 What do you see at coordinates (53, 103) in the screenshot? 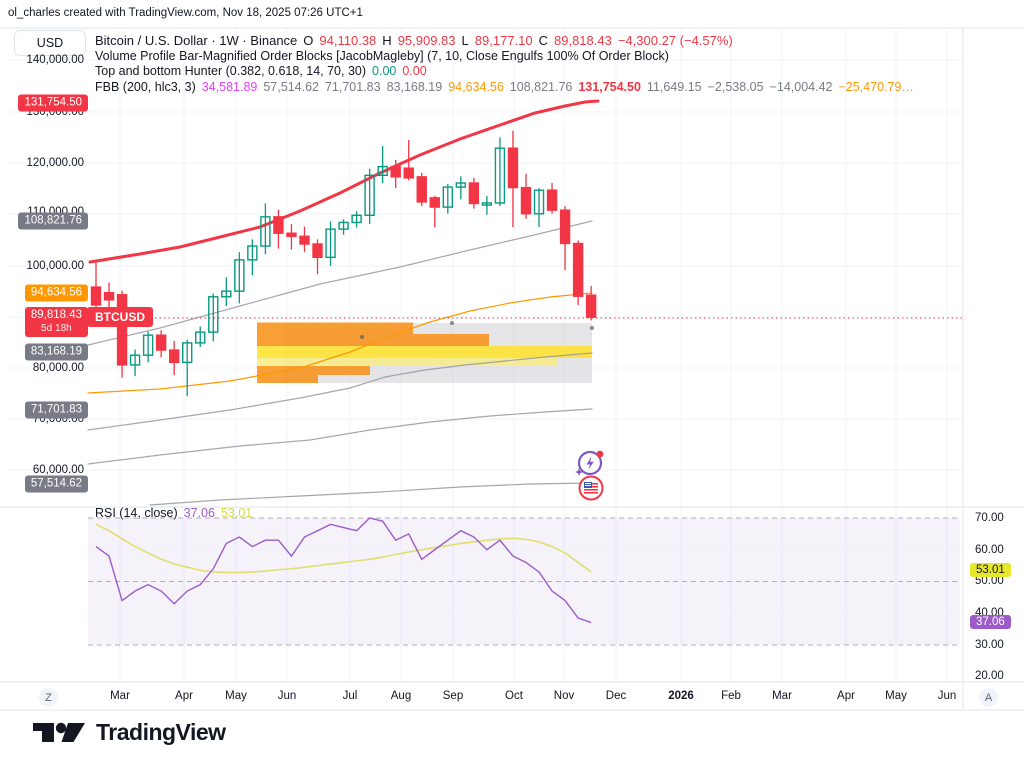
I see `price-badge: 131,754.50` at bounding box center [53, 103].